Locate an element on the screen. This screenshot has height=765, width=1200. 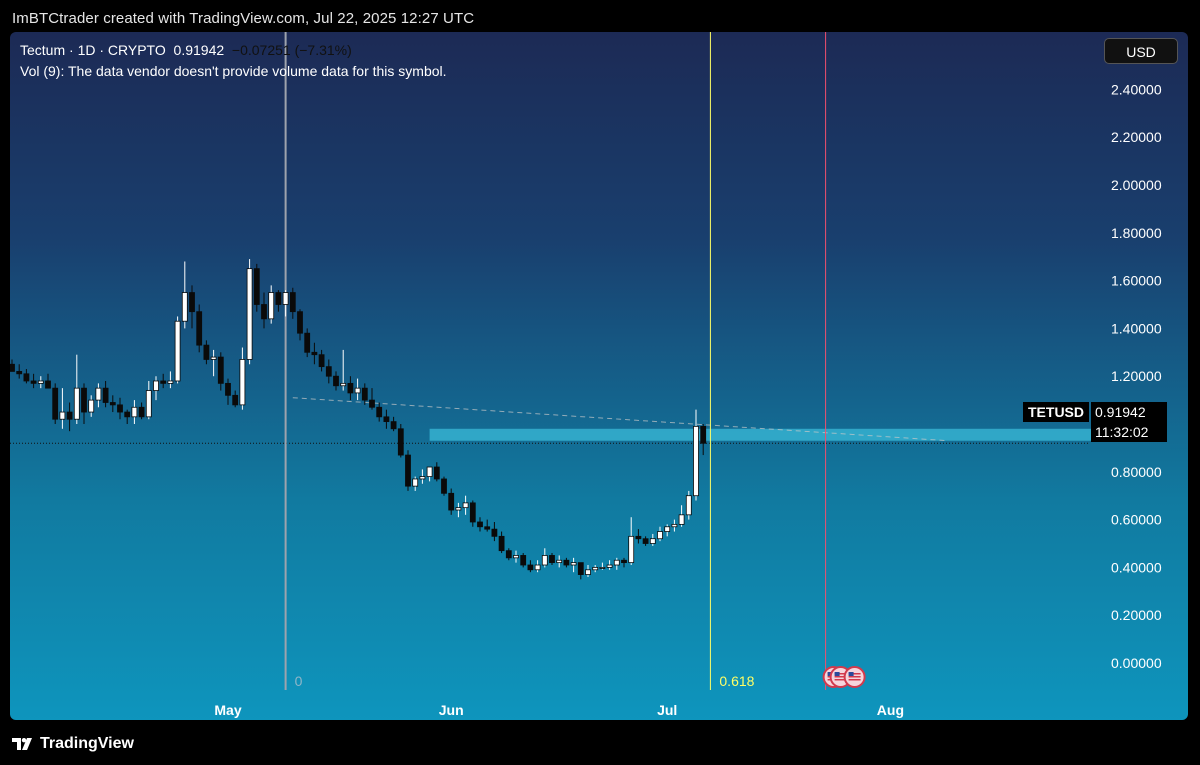
tradingview-logo: TradingView is located at coordinates (73, 744).